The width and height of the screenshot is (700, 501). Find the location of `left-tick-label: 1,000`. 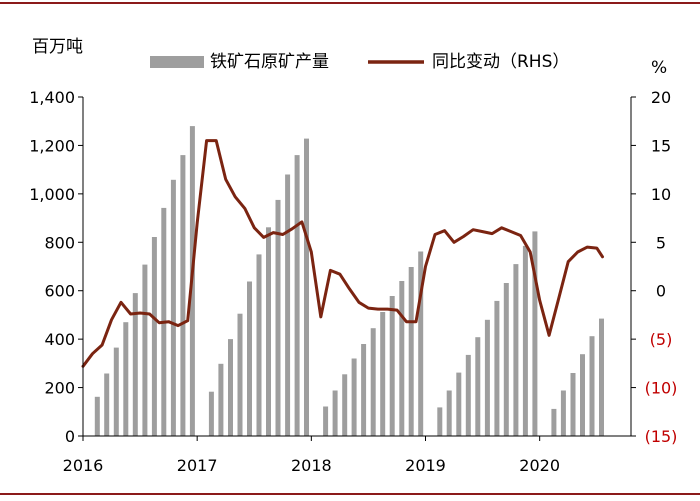

left-tick-label: 1,000 is located at coordinates (52, 194).